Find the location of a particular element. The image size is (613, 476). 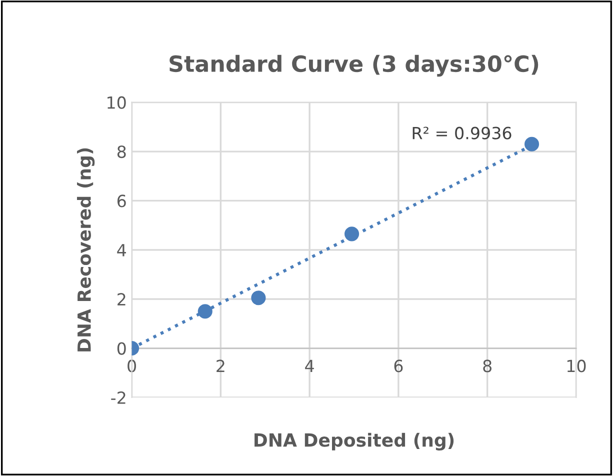

y-tick-label: 4 is located at coordinates (121, 250).